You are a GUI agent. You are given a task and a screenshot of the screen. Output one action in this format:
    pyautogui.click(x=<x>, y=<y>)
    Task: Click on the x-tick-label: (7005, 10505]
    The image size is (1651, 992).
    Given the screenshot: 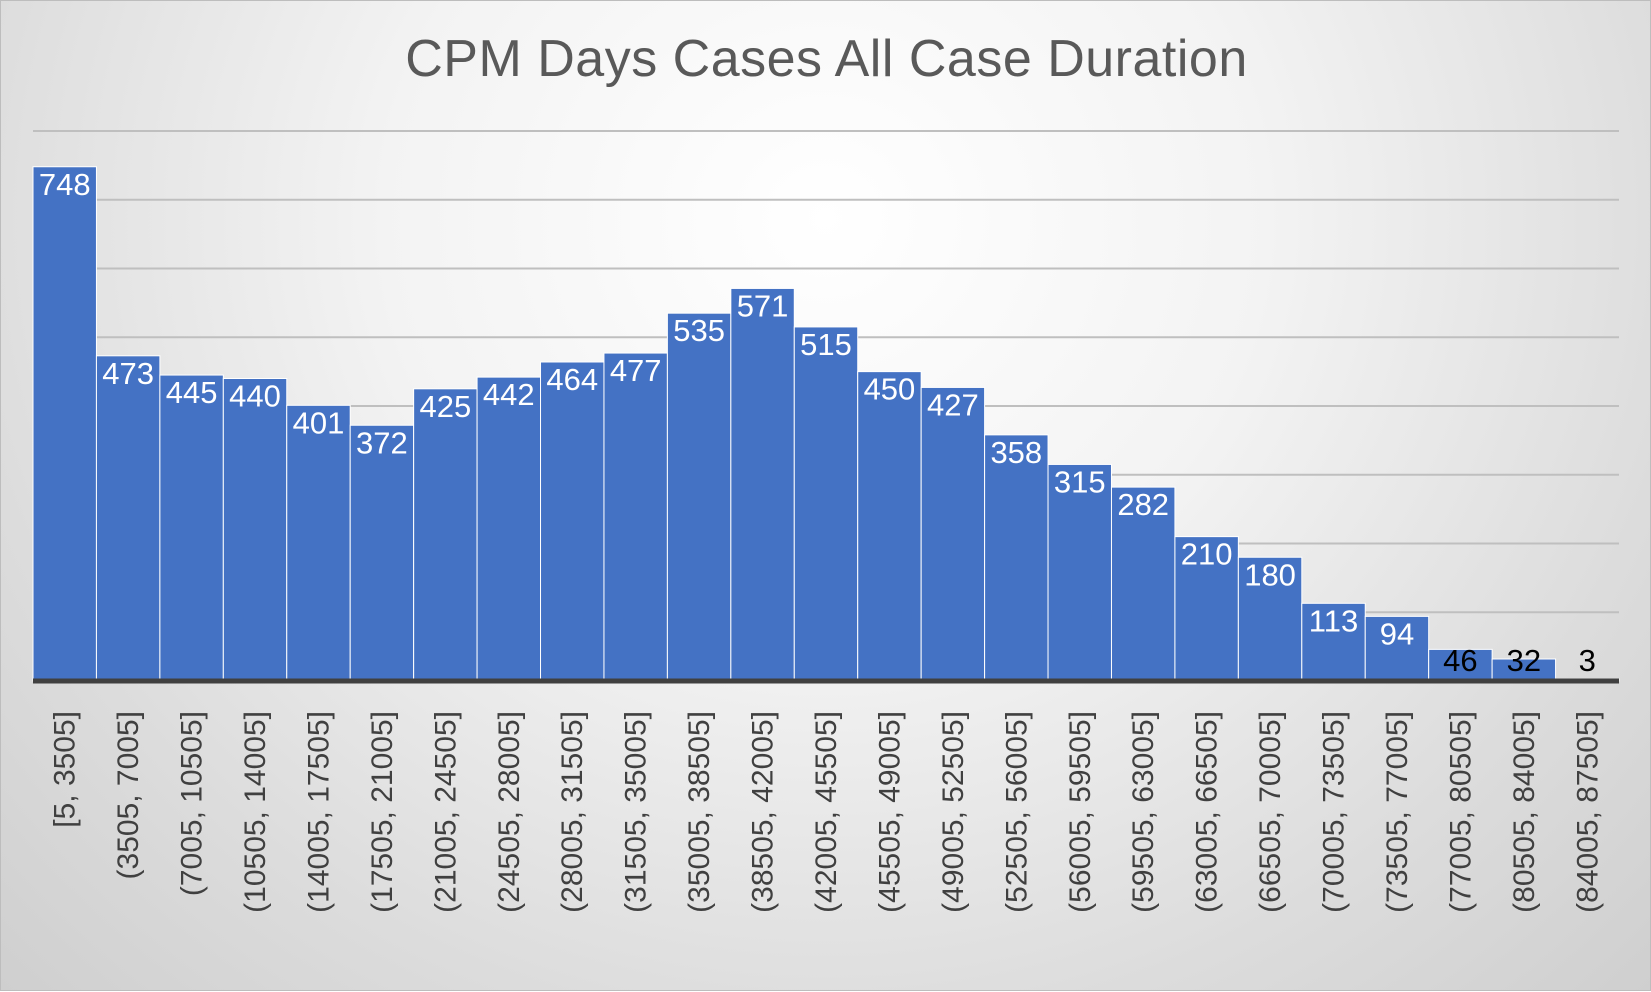 What is the action you would take?
    pyautogui.click(x=192, y=803)
    